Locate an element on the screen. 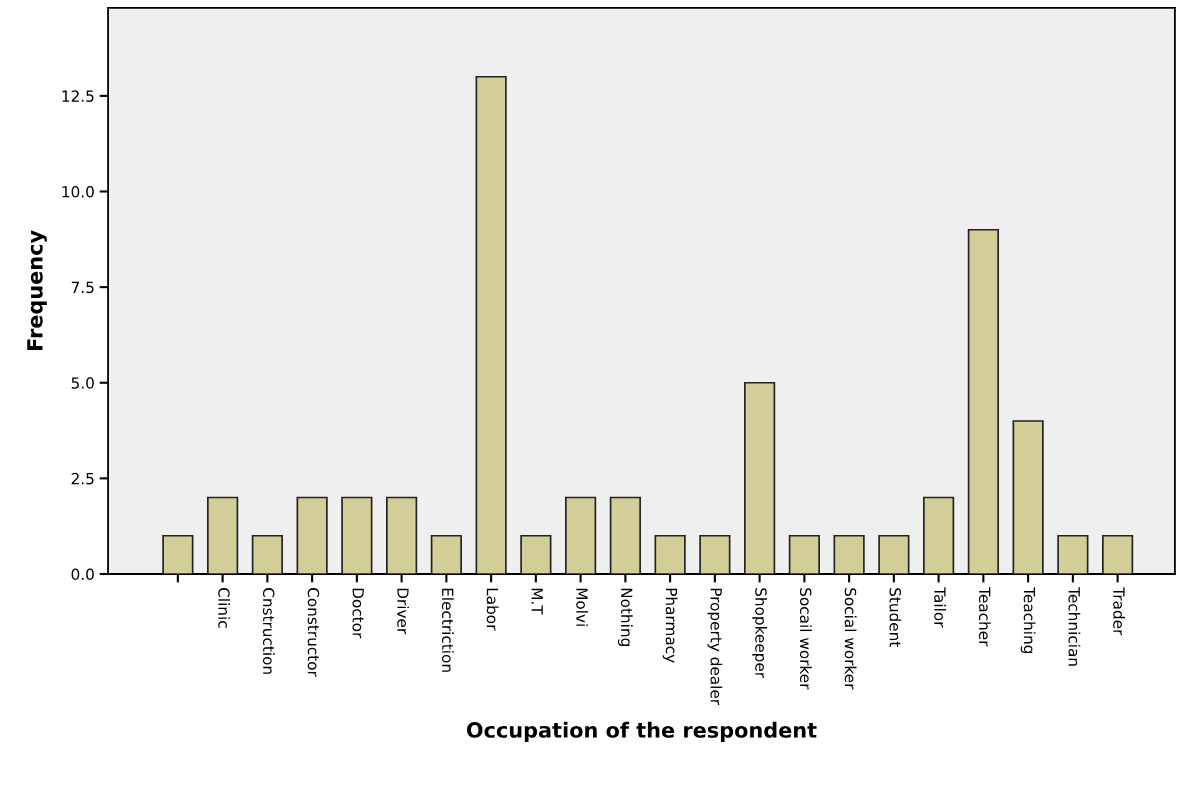 The height and width of the screenshot is (789, 1194). x-tick-label: Teacher is located at coordinates (984, 617).